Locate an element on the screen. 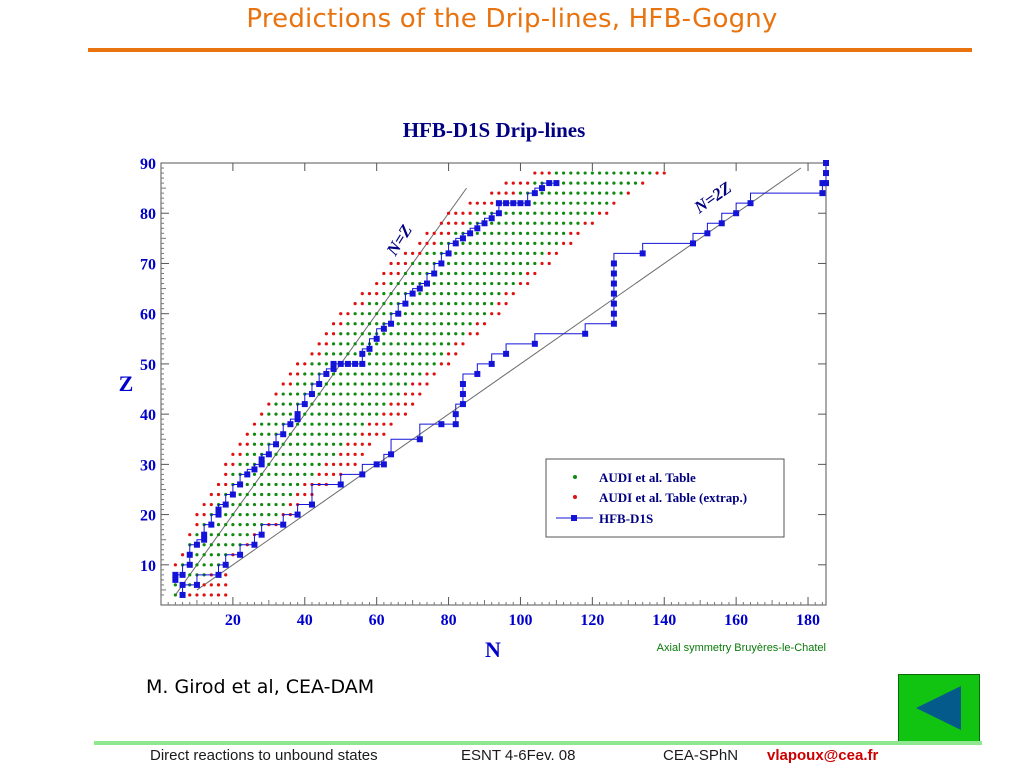 This screenshot has height=768, width=1024. back-button is located at coordinates (939, 708).